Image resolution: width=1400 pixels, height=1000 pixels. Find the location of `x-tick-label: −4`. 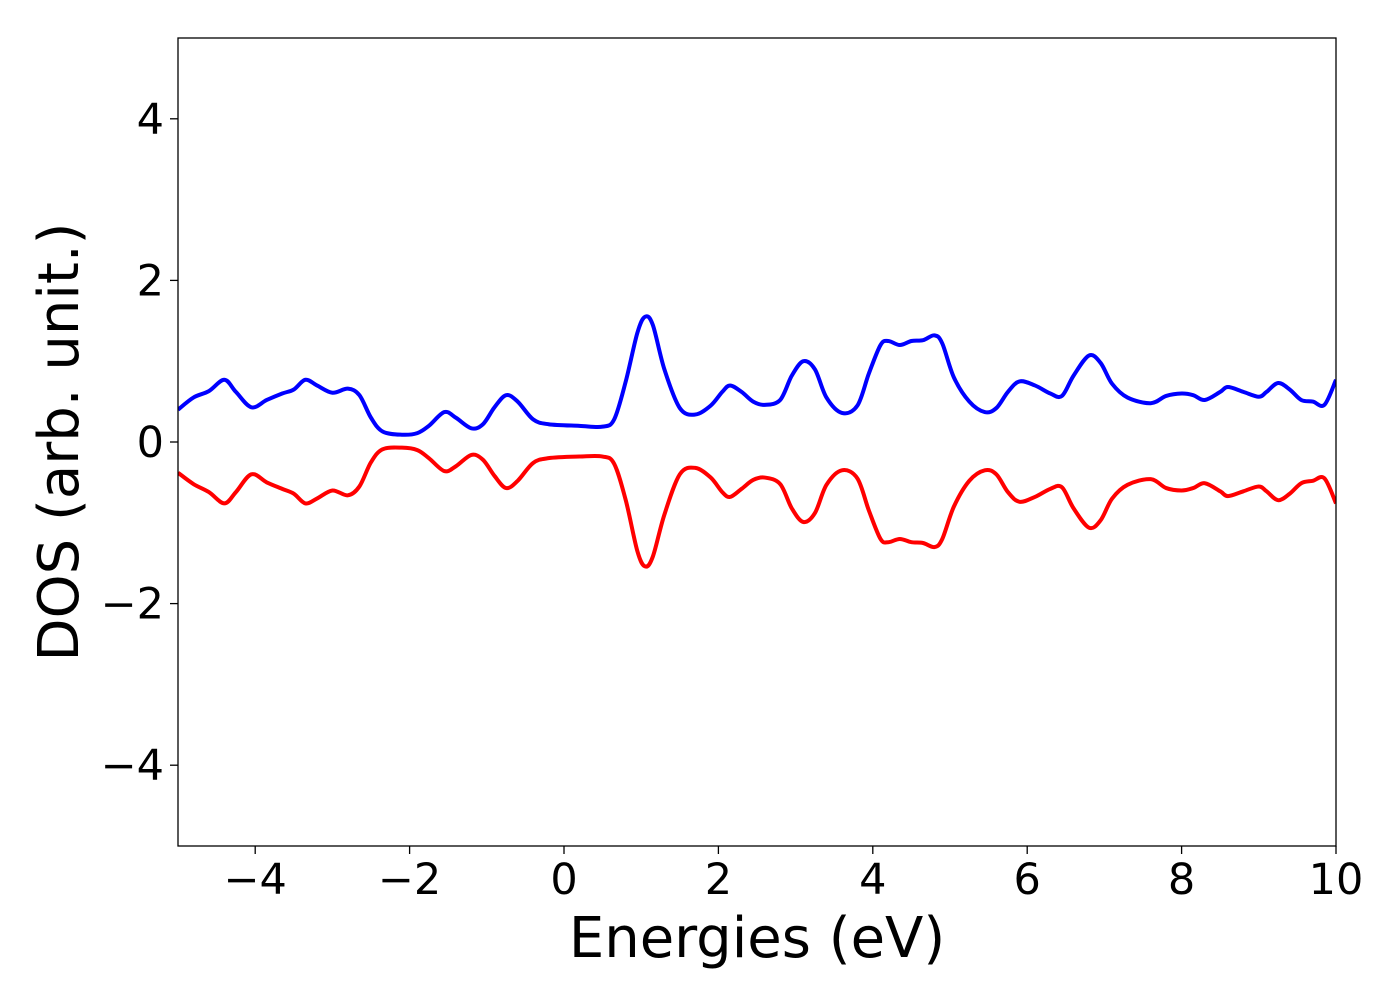

x-tick-label: −4 is located at coordinates (255, 880).